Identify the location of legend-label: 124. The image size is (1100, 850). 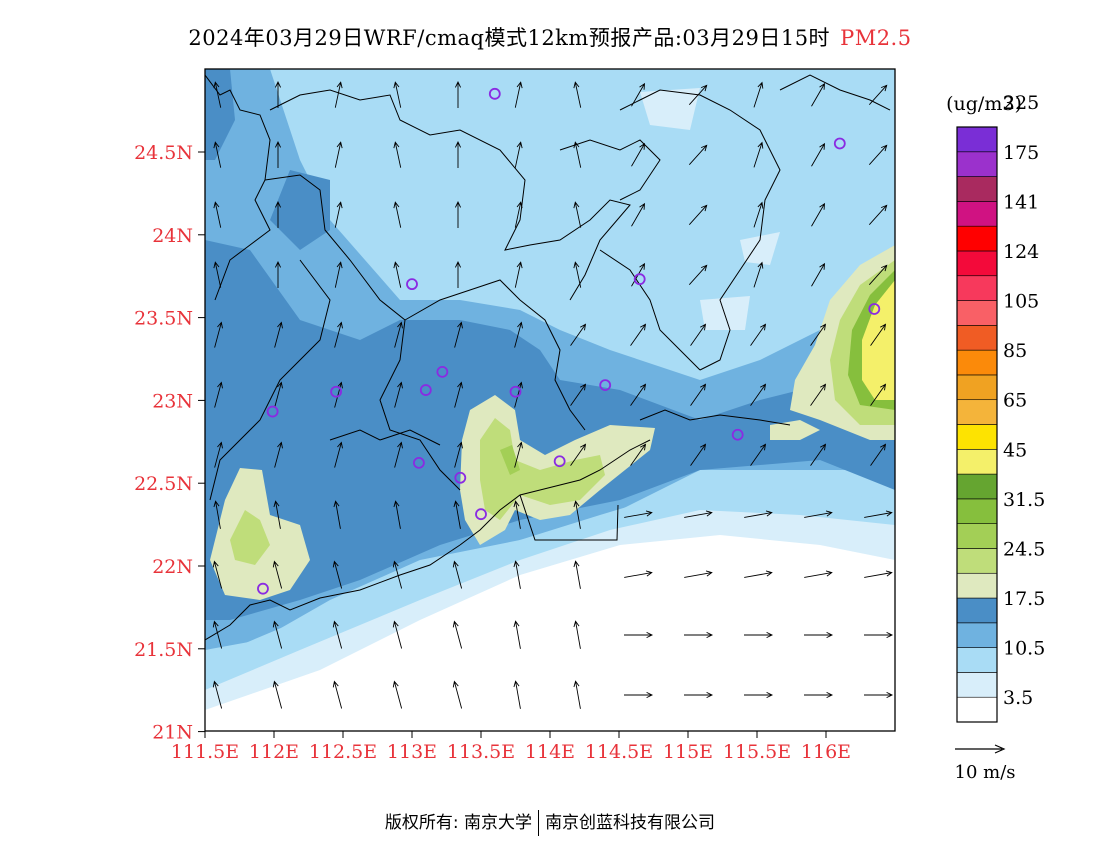
(1021, 252).